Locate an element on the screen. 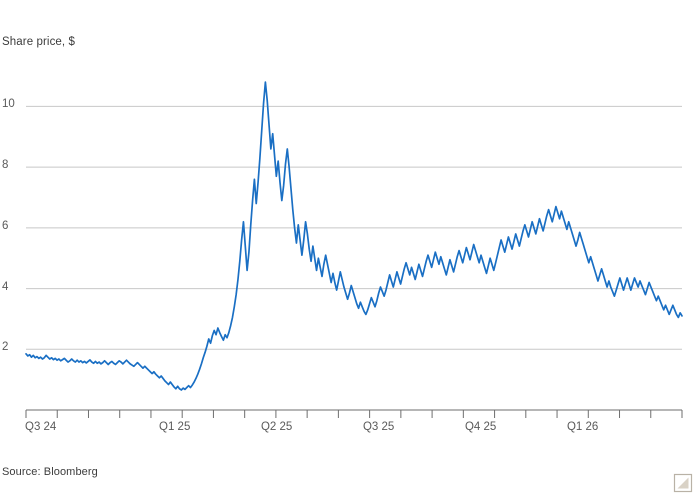 The width and height of the screenshot is (700, 500). x-axis-tick-label: Q3 25 is located at coordinates (378, 427).